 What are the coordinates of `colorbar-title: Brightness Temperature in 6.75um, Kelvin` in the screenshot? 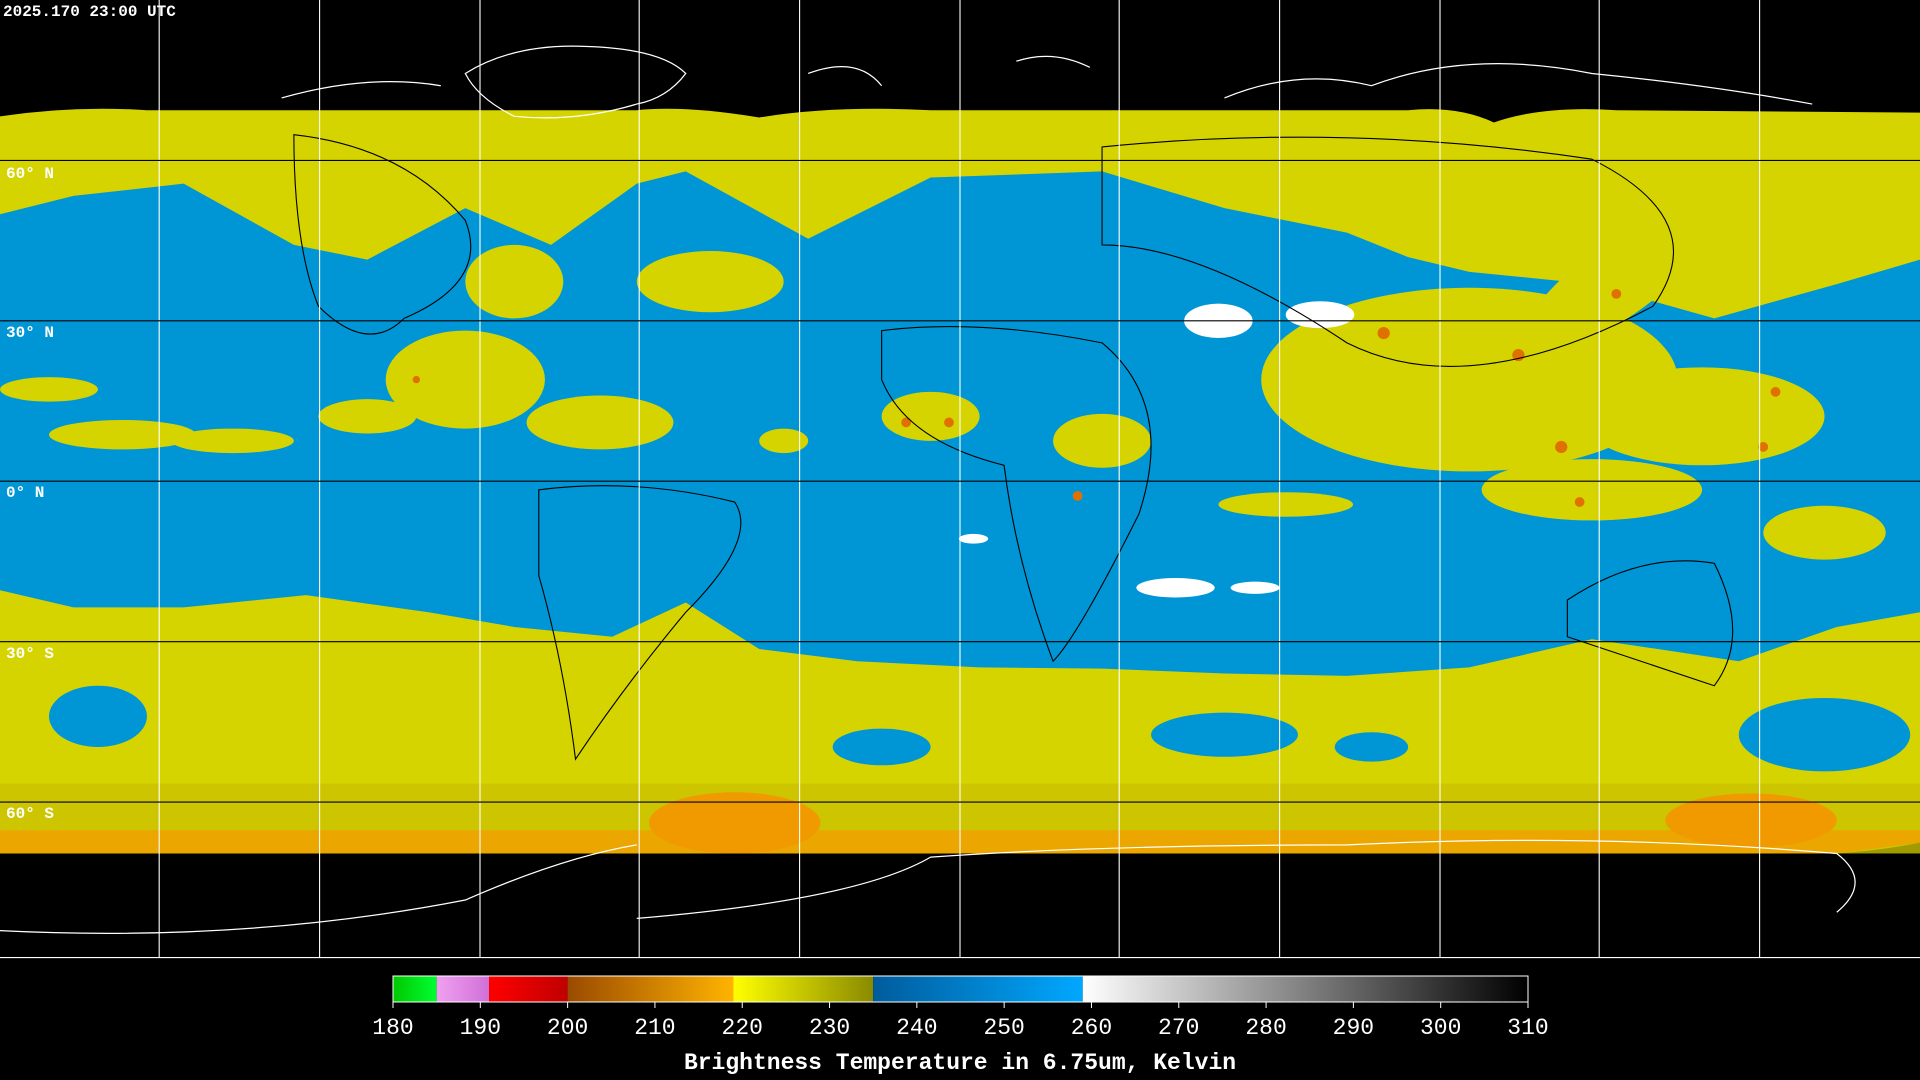 It's located at (960, 1063).